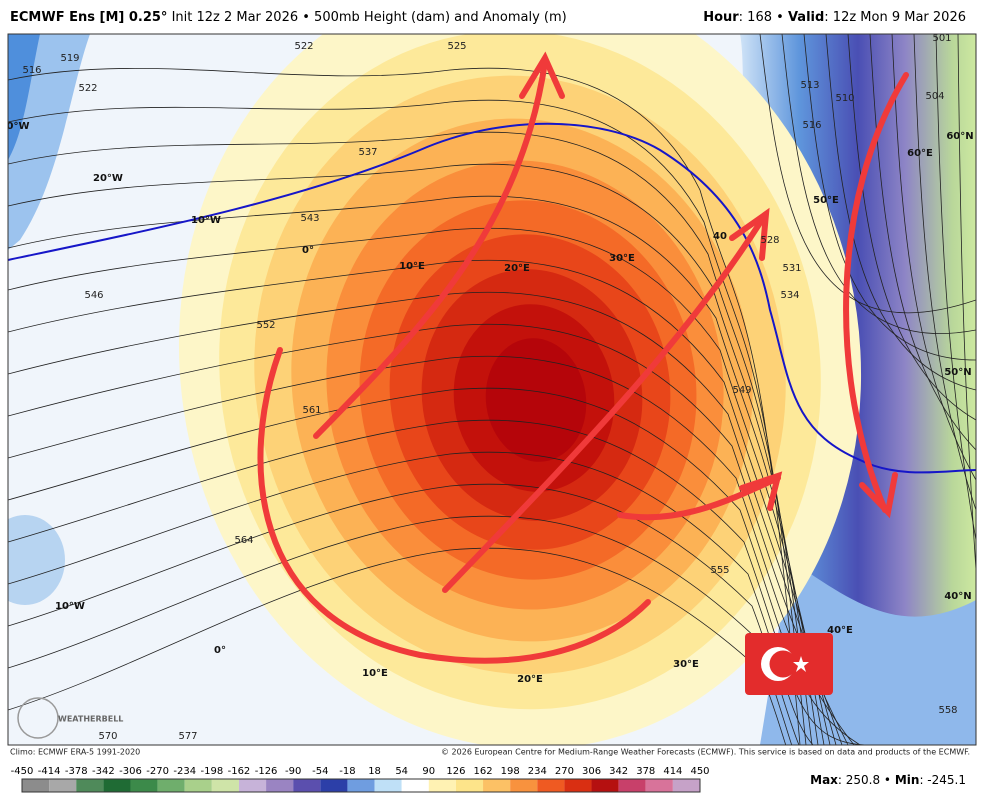 The width and height of the screenshot is (984, 812). Describe the element at coordinates (157, 771) in the screenshot. I see `colorbar-label: -270` at that location.